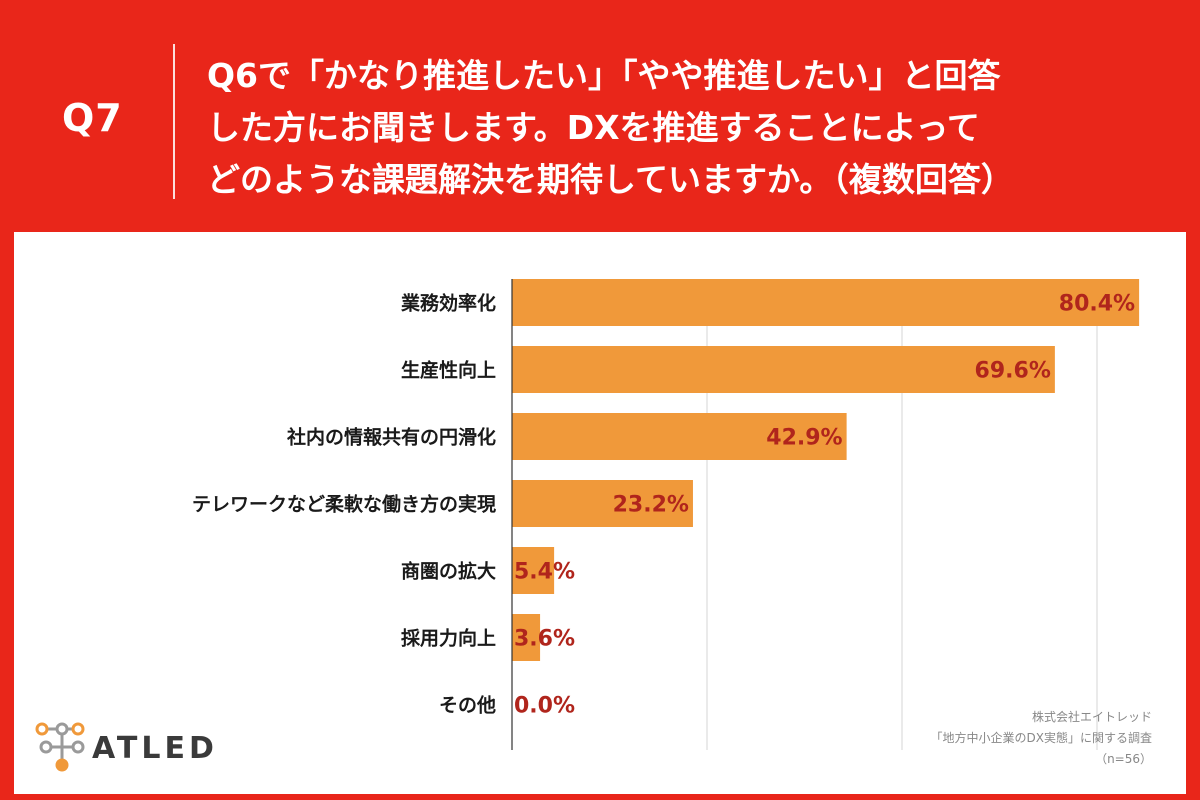  I want to click on question-number: Q7, so click(92, 118).